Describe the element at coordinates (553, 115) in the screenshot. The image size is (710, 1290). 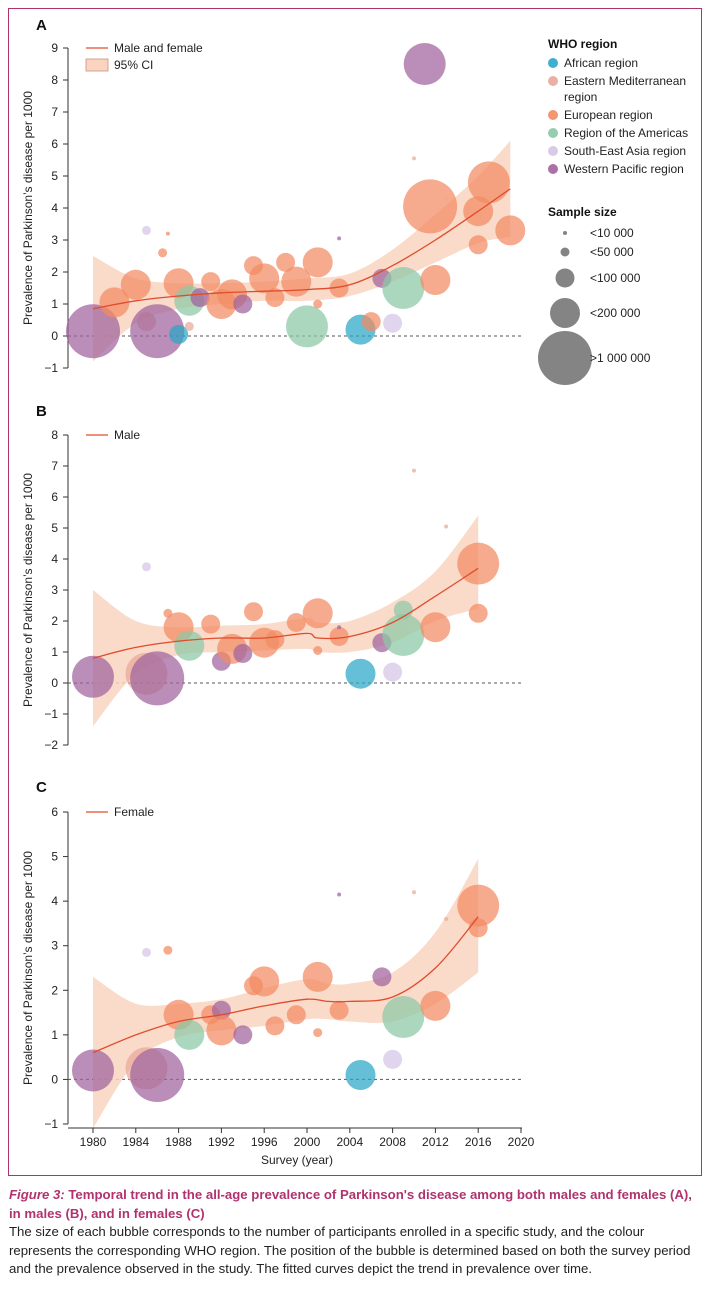
I see `region-legend-swatch-european` at that location.